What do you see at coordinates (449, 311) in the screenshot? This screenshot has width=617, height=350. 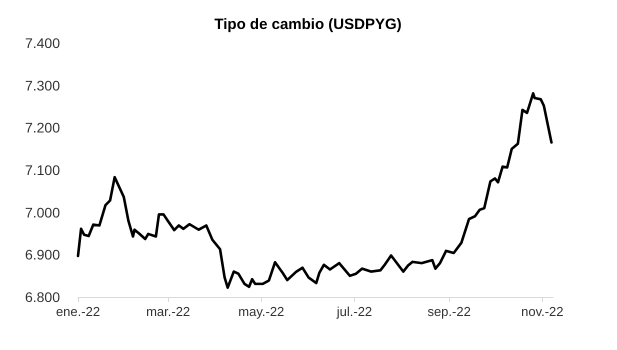 I see `x-tick-label: sep.-22` at bounding box center [449, 311].